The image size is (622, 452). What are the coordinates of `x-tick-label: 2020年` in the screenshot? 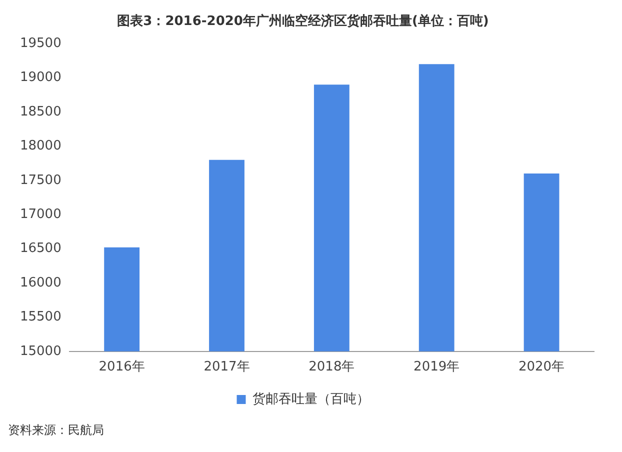 It's located at (541, 367).